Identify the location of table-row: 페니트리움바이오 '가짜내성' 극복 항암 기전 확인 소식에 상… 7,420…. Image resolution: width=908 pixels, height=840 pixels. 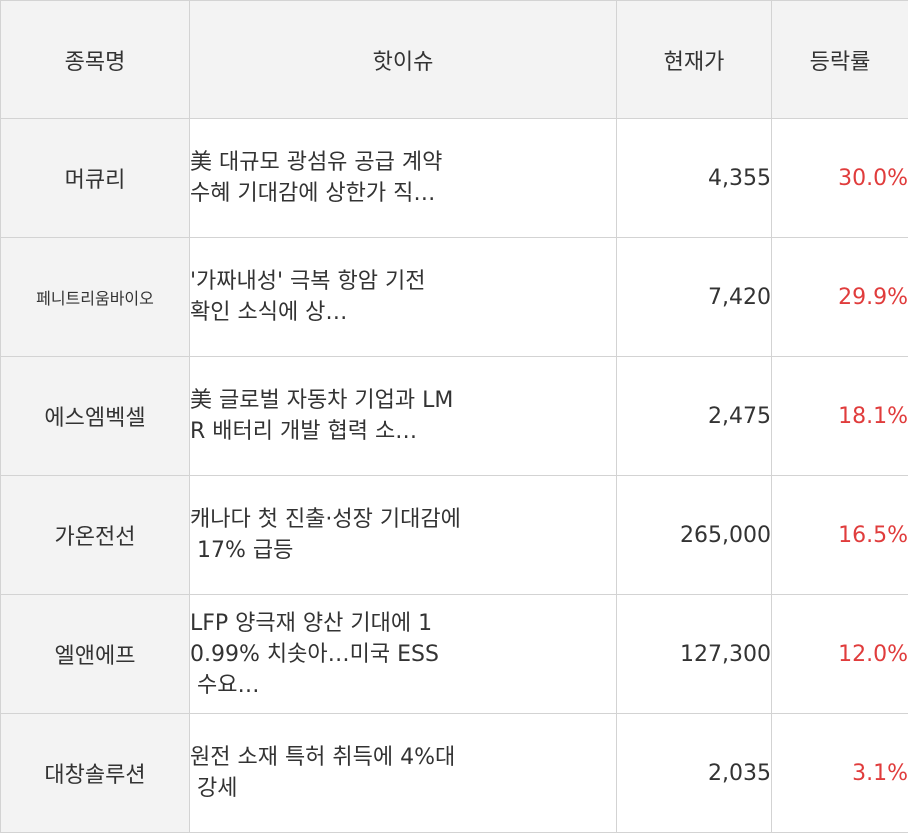
(454, 297).